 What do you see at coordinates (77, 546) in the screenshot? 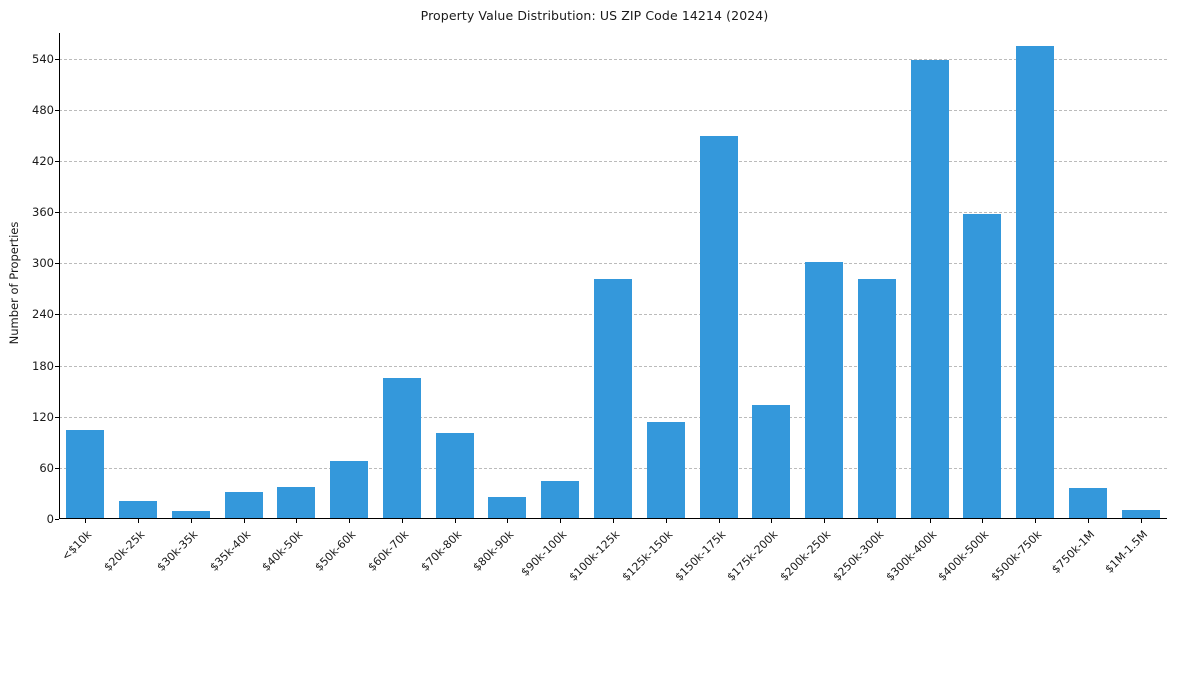
I see `x-tick-label-text: <$10k` at bounding box center [77, 546].